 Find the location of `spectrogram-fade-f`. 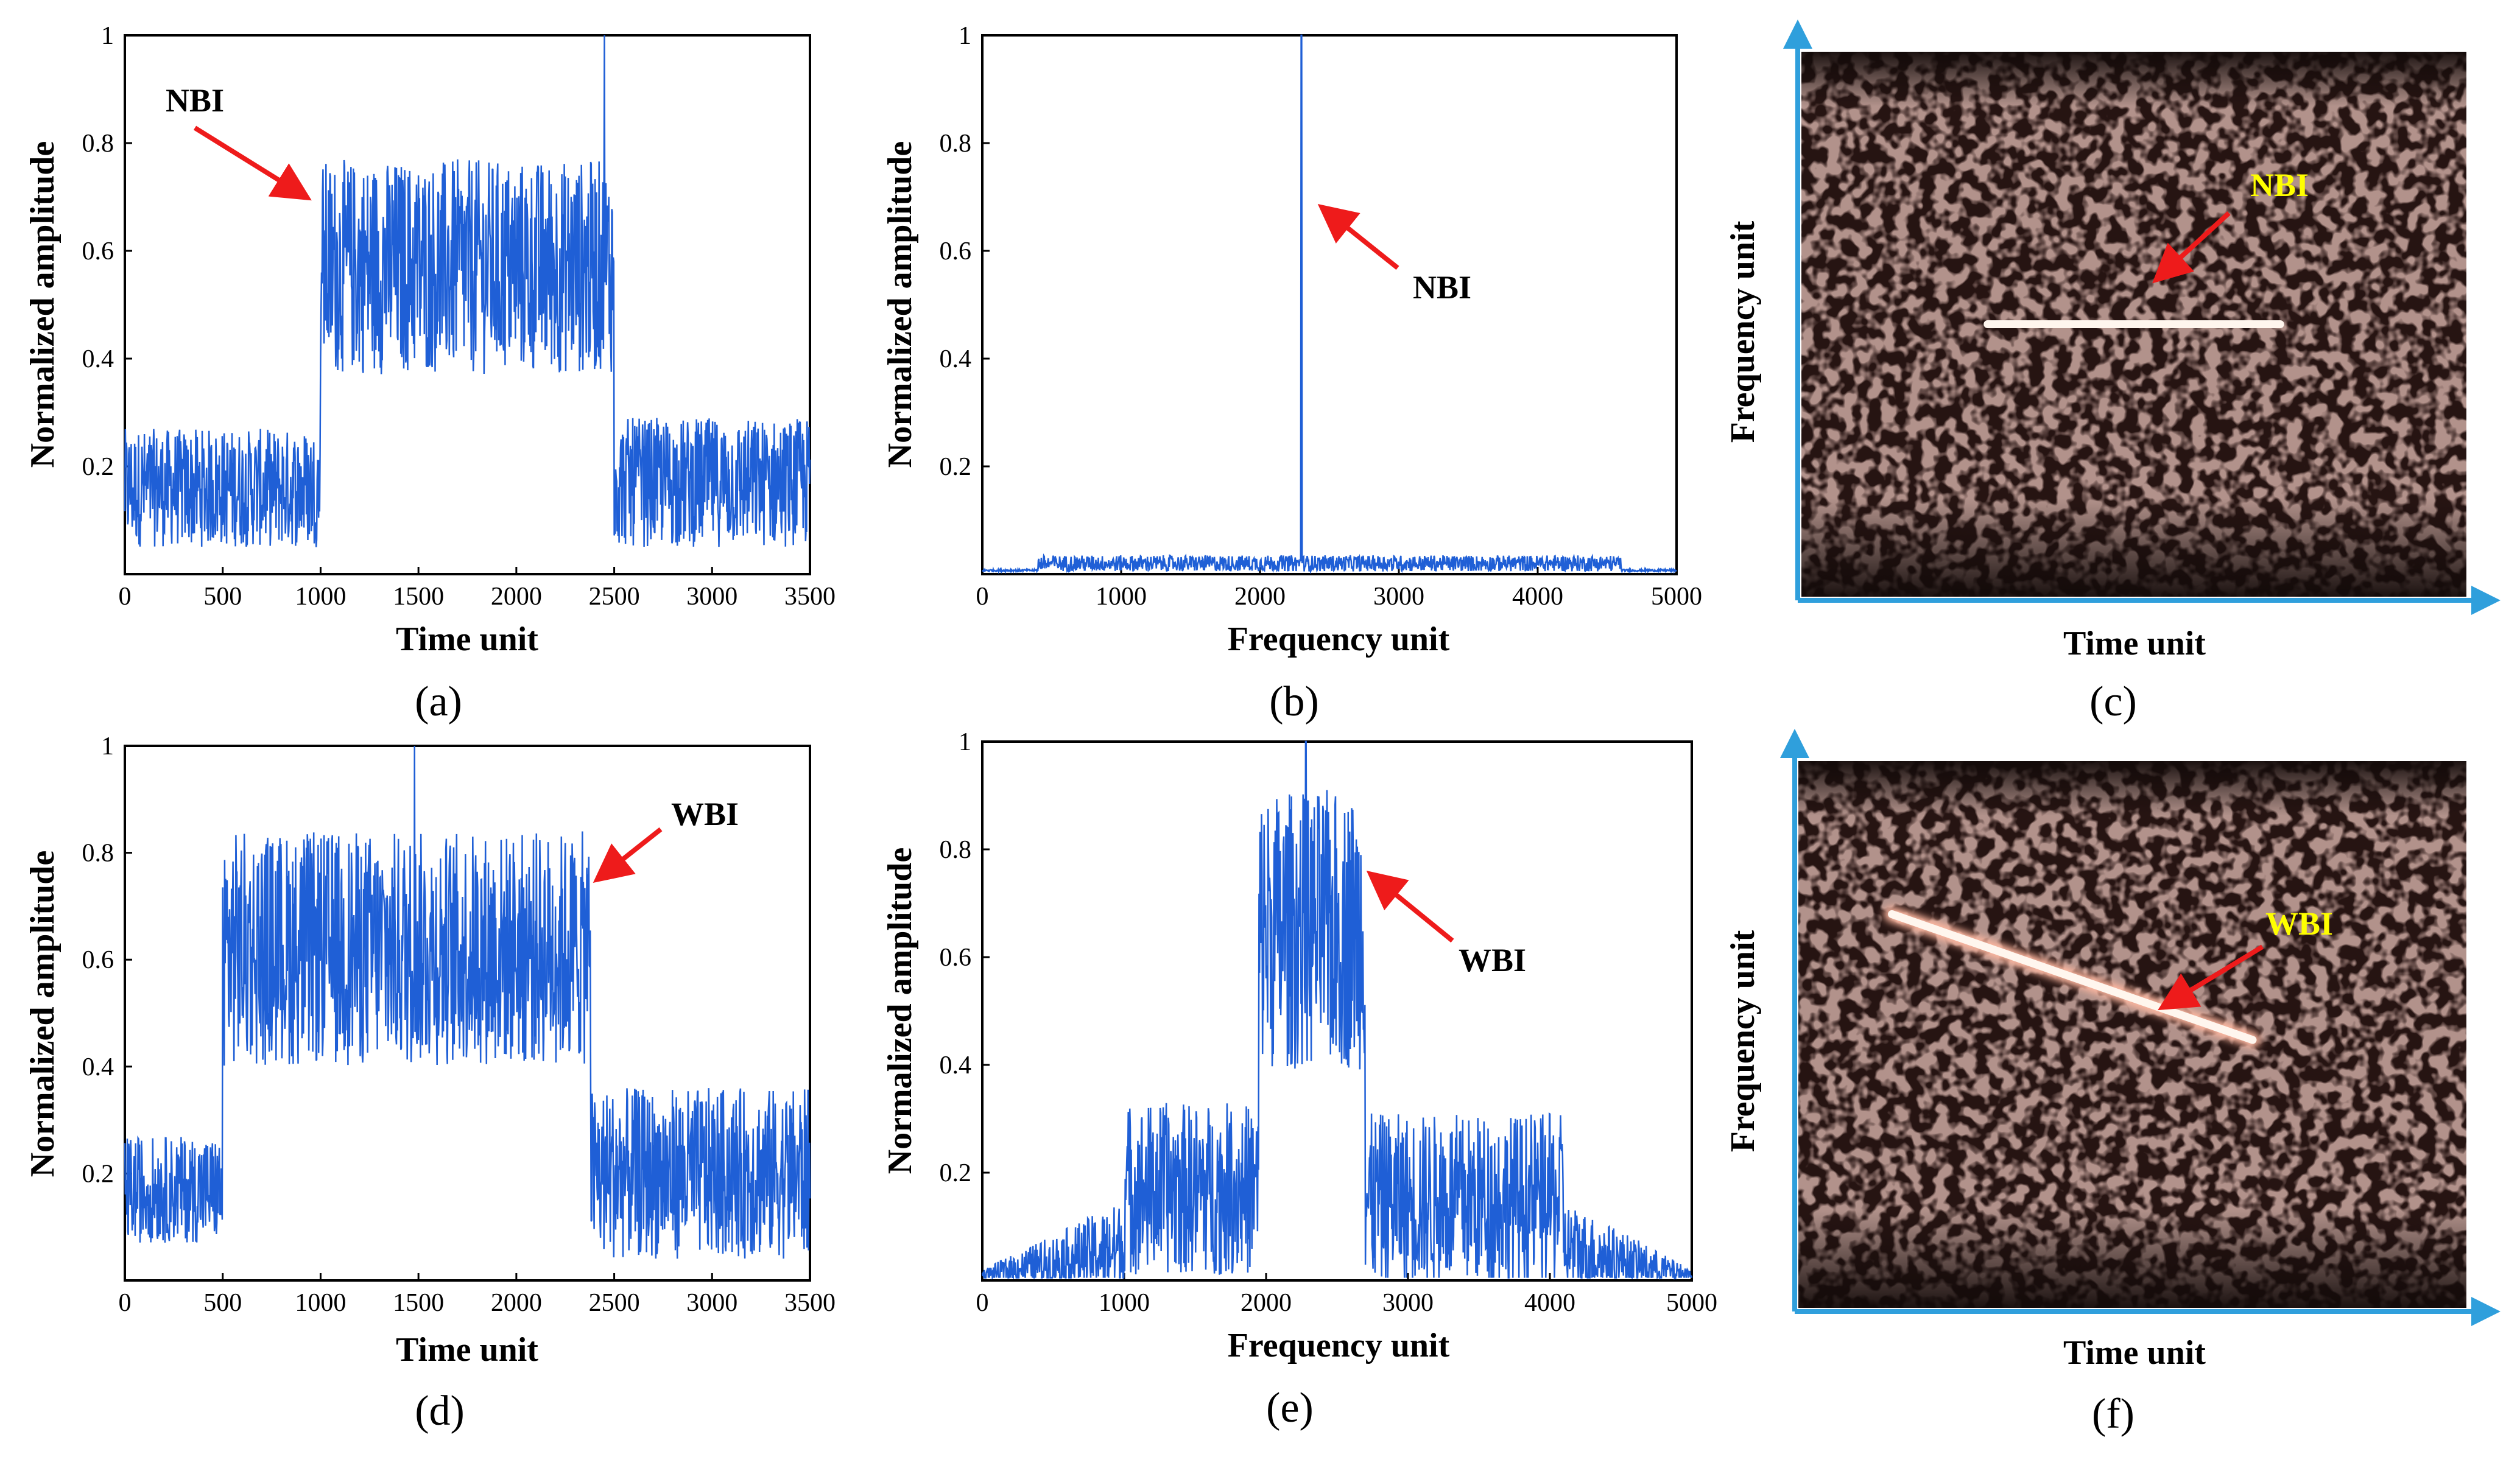

spectrogram-fade-f is located at coordinates (2132, 1034).